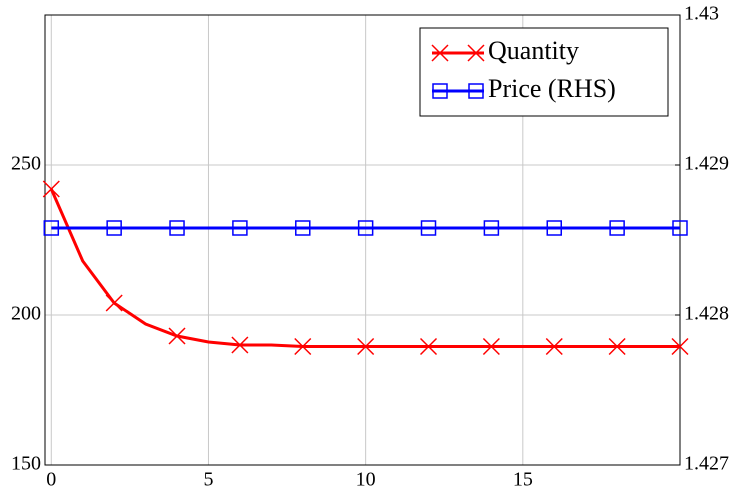 The height and width of the screenshot is (495, 739). Describe the element at coordinates (366, 480) in the screenshot. I see `x-tick-label: 10` at that location.